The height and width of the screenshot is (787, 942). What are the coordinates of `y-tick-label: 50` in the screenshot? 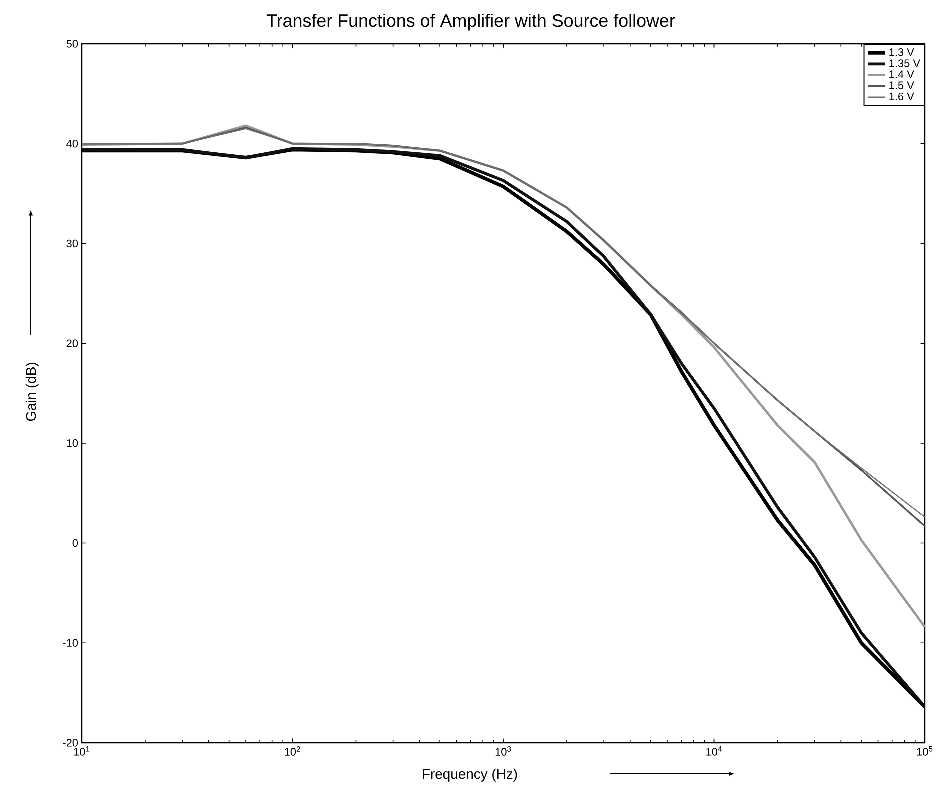 It's located at (72, 44).